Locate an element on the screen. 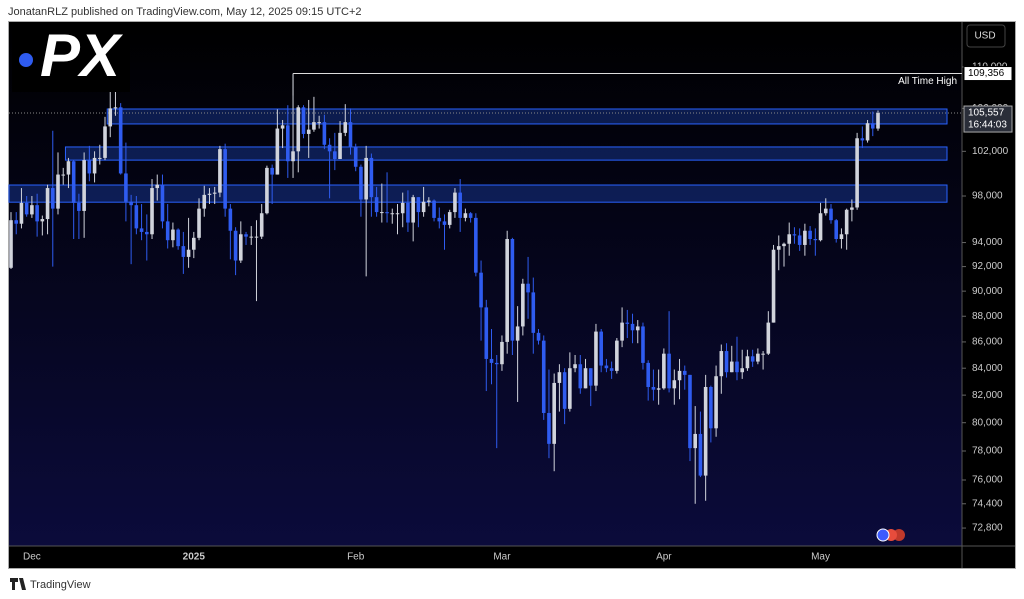  x-tick-label: Mar is located at coordinates (502, 557).